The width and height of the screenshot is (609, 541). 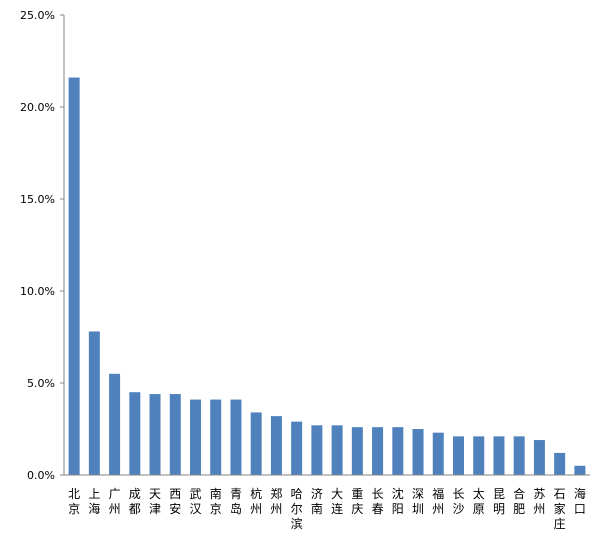 I want to click on y-tick-label: 15.0%, so click(x=37, y=199).